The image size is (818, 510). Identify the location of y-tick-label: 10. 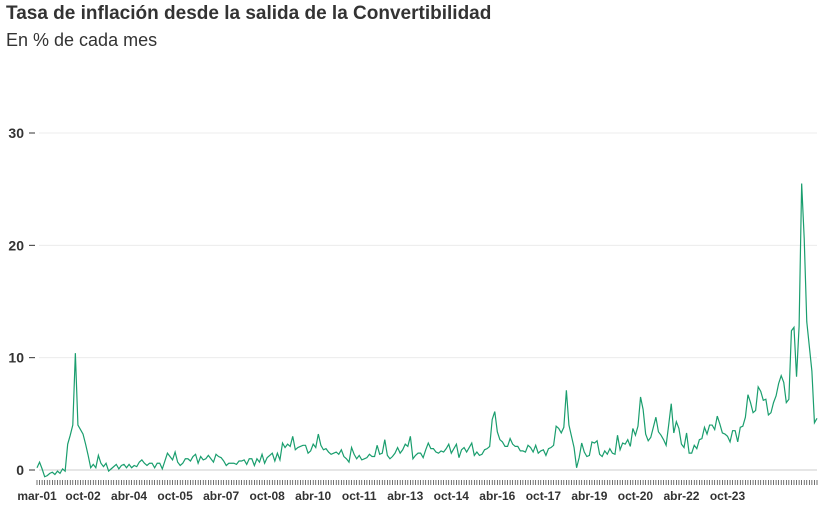
(16, 358).